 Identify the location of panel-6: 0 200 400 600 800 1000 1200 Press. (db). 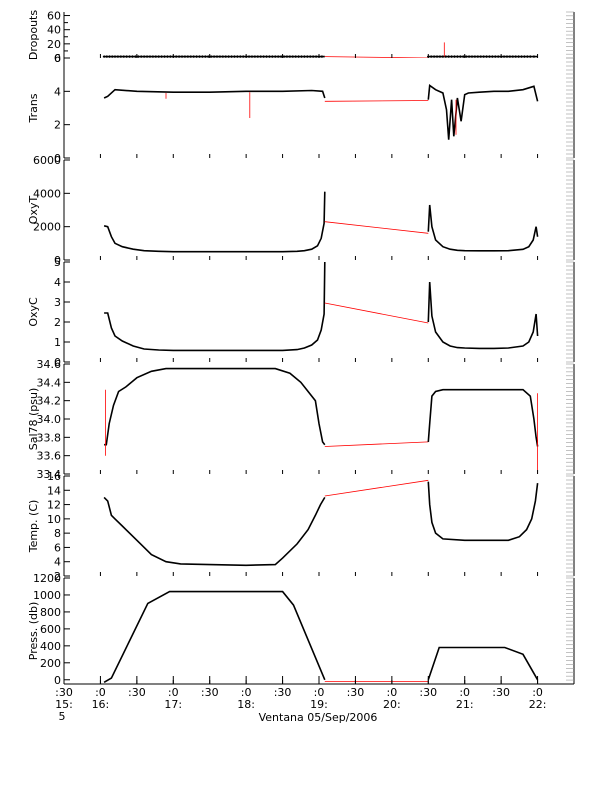
(301, 629).